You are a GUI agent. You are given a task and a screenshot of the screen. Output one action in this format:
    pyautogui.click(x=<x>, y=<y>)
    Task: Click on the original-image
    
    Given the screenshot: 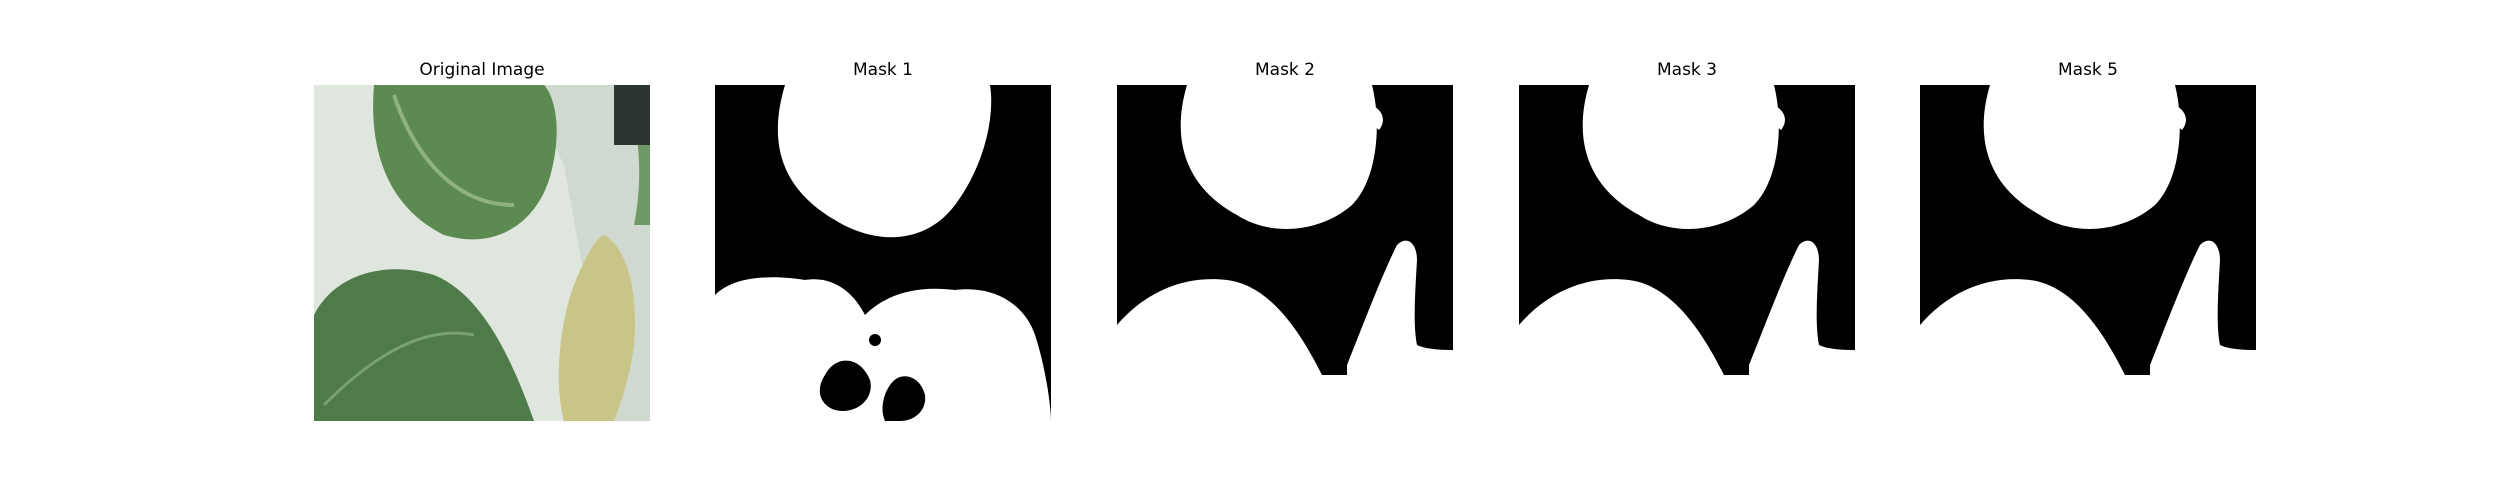 What is the action you would take?
    pyautogui.click(x=482, y=253)
    